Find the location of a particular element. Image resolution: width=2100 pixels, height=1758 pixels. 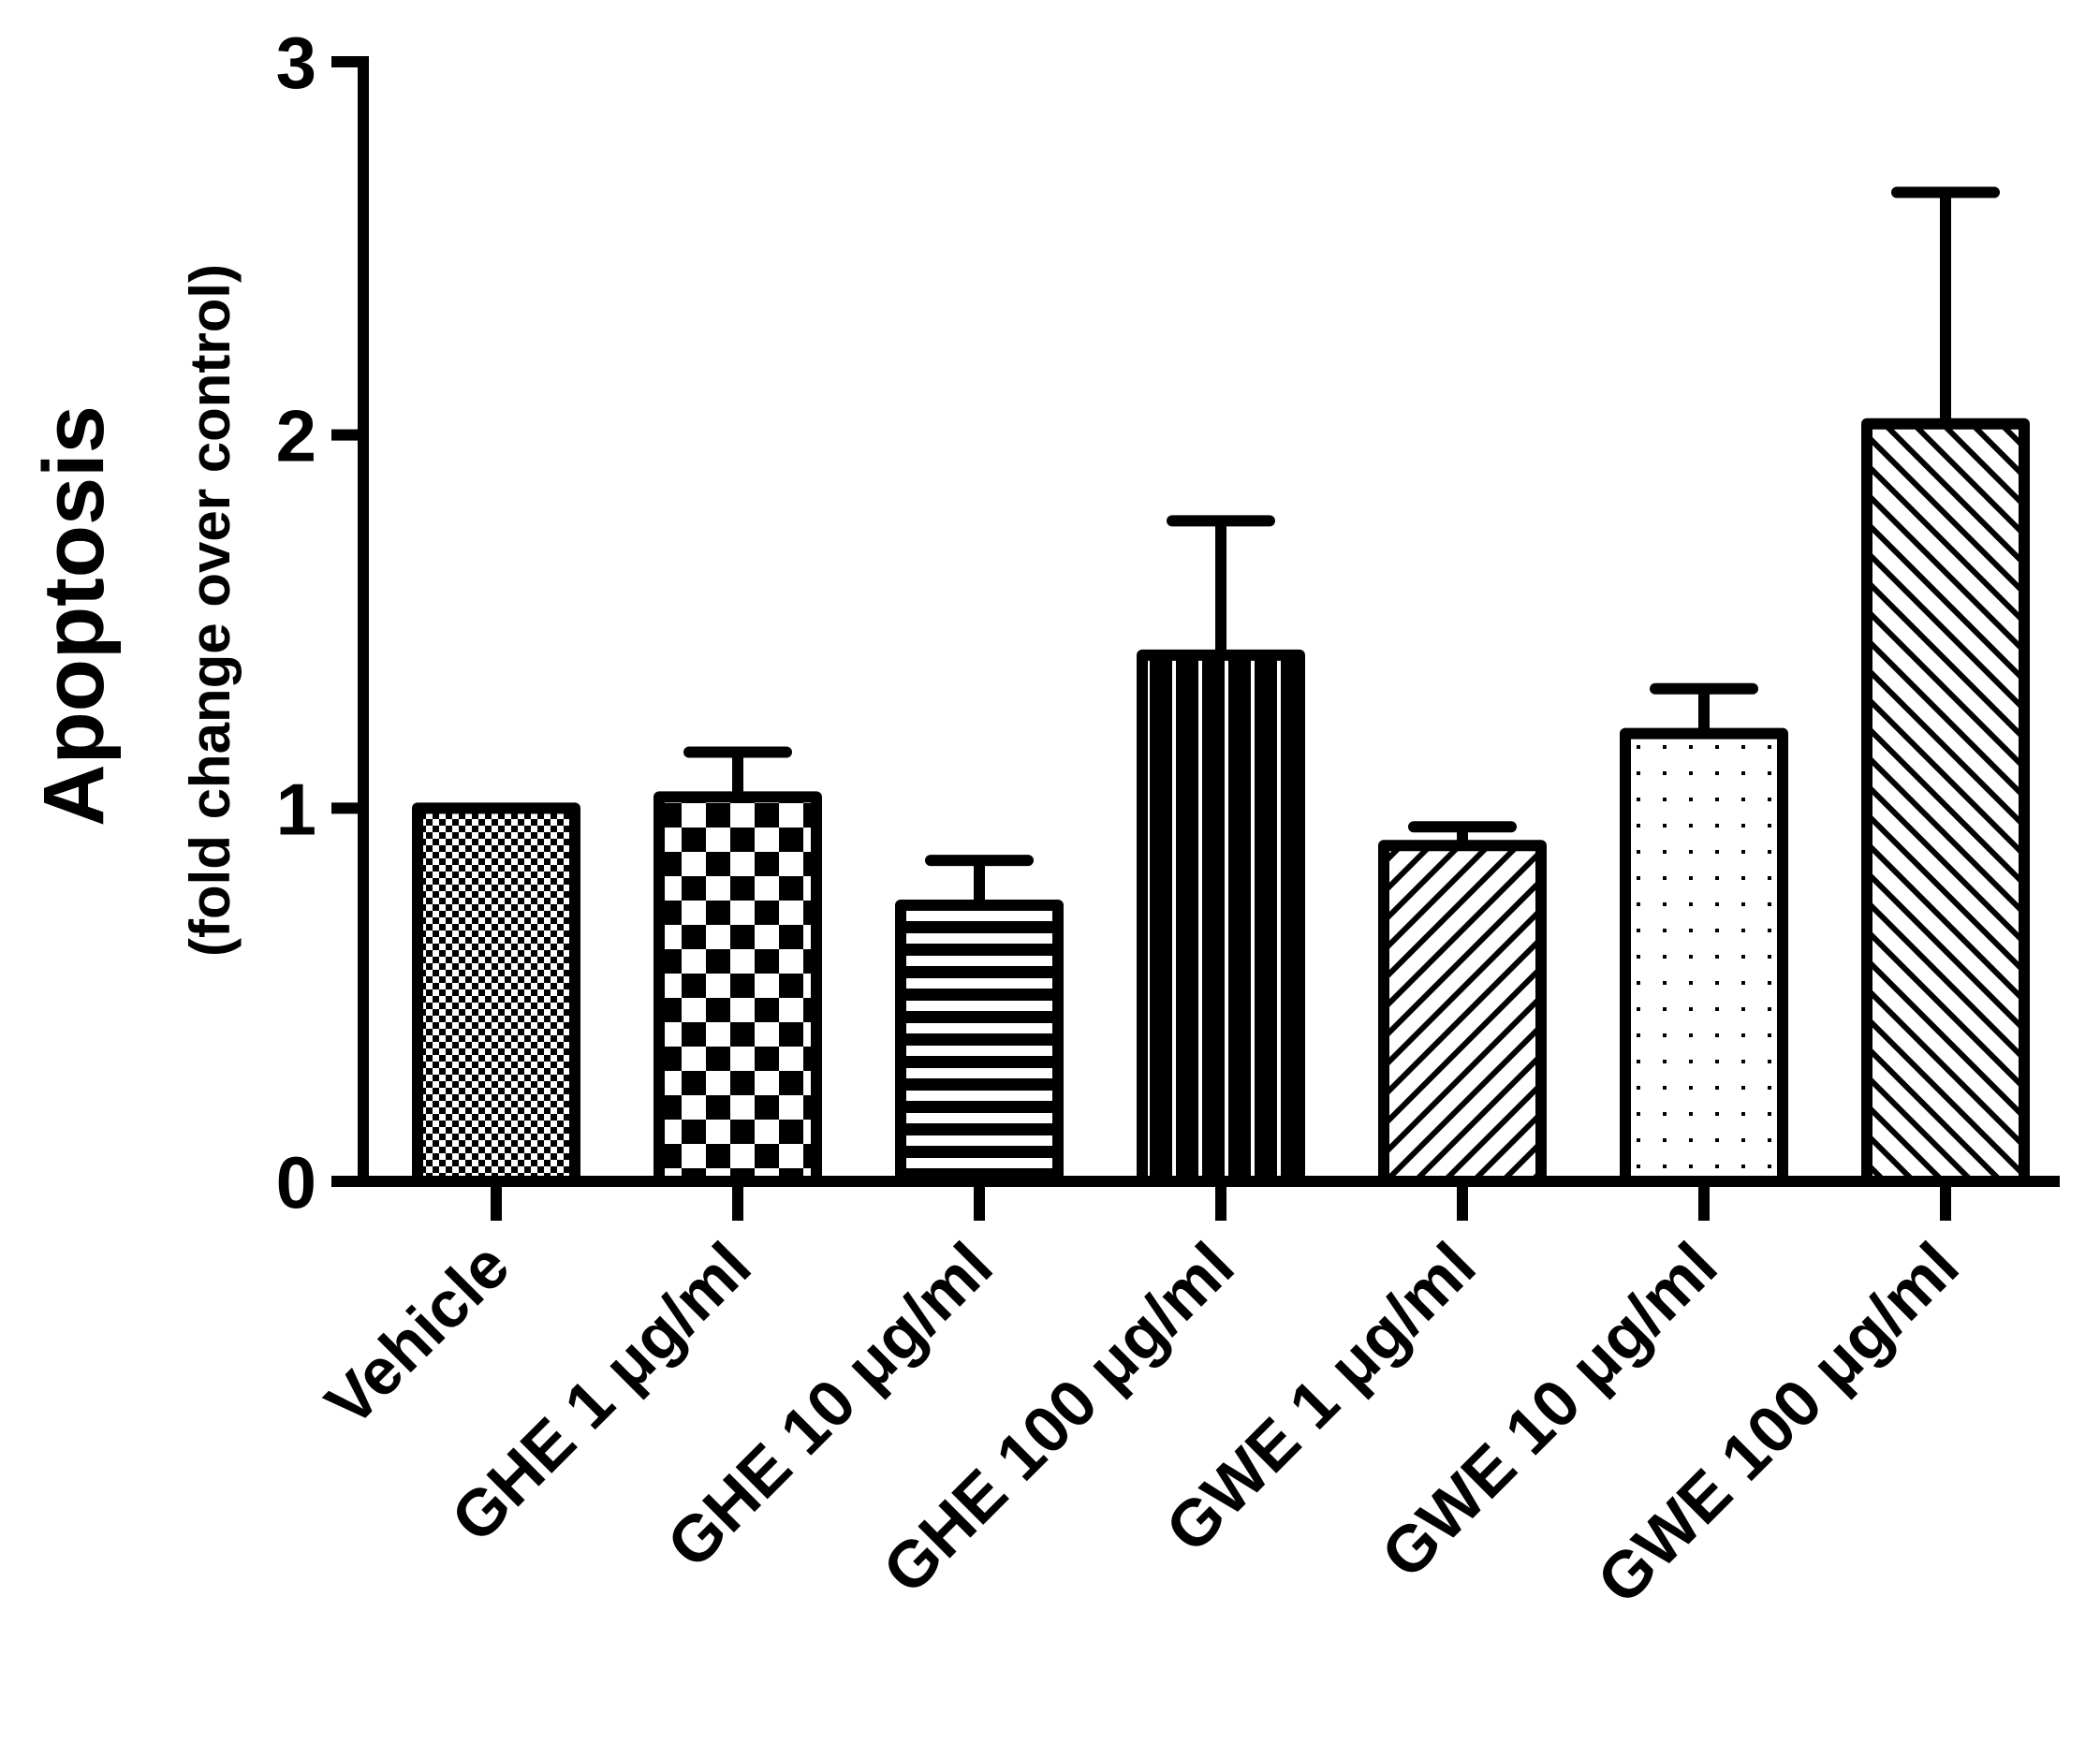

y-axis-label: Apoptosis is located at coordinates (74, 616).